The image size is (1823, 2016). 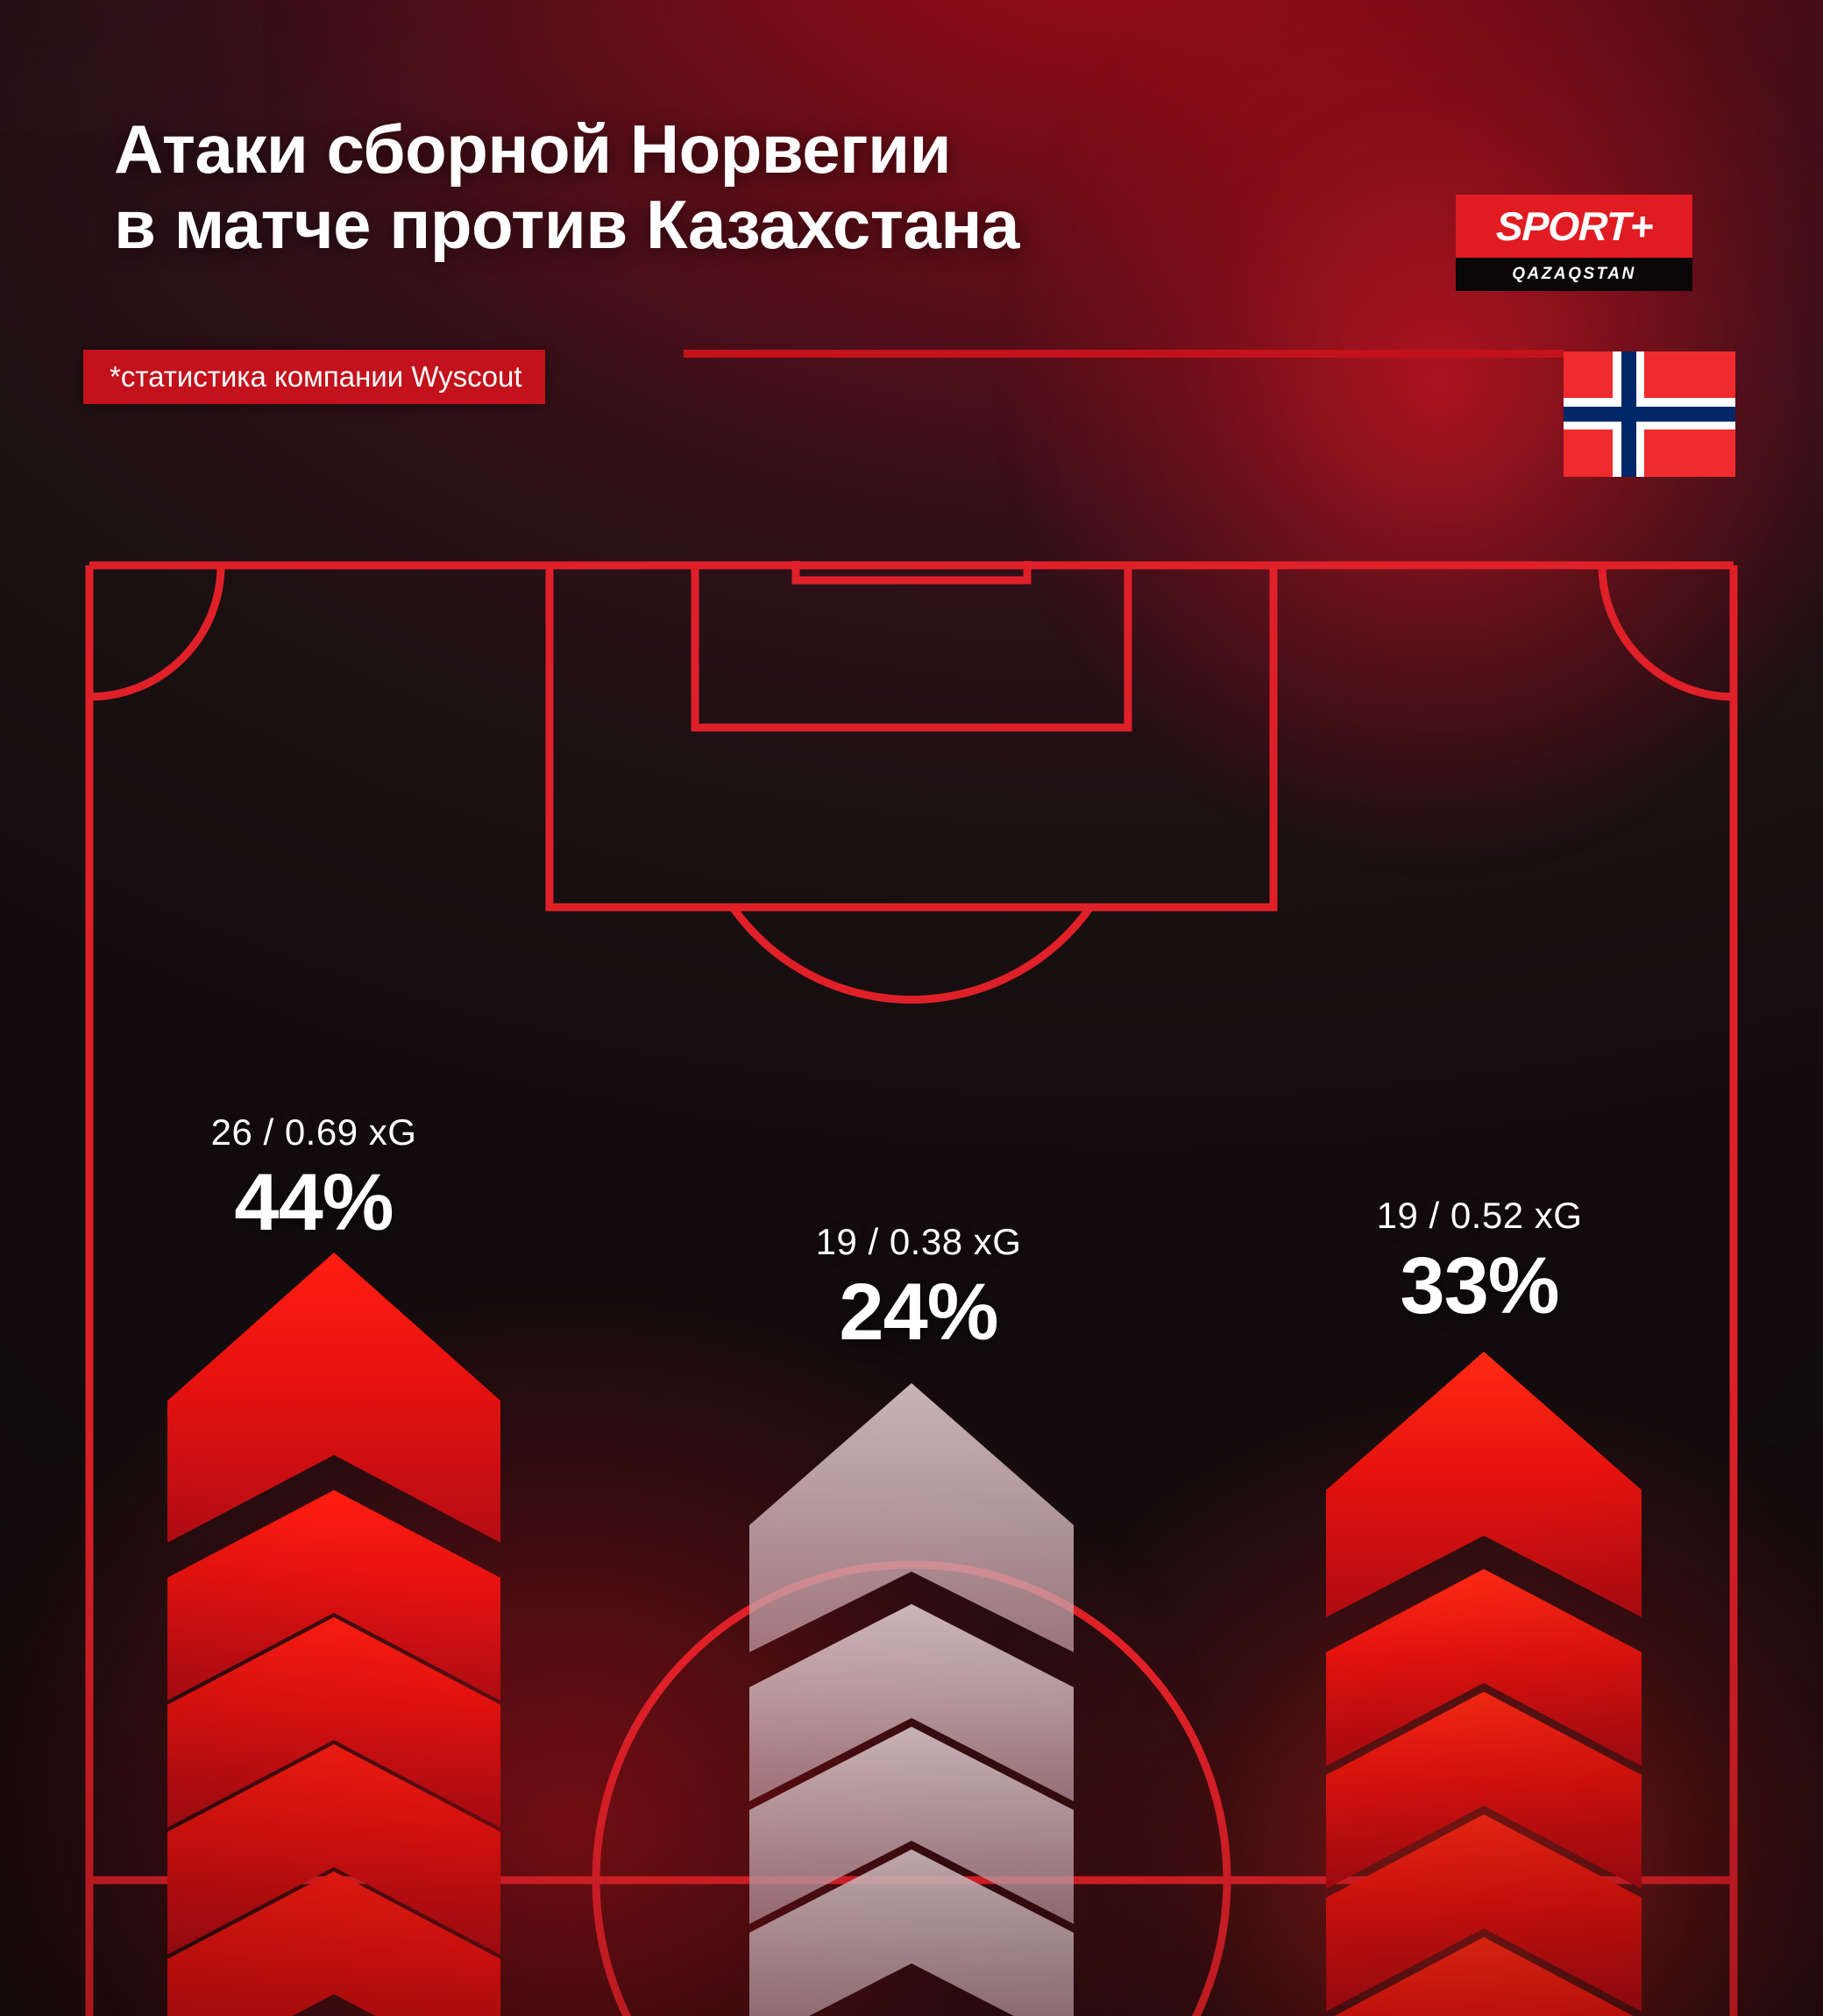 I want to click on zone-detail-left: 26 / 0.69 xG, so click(x=313, y=1132).